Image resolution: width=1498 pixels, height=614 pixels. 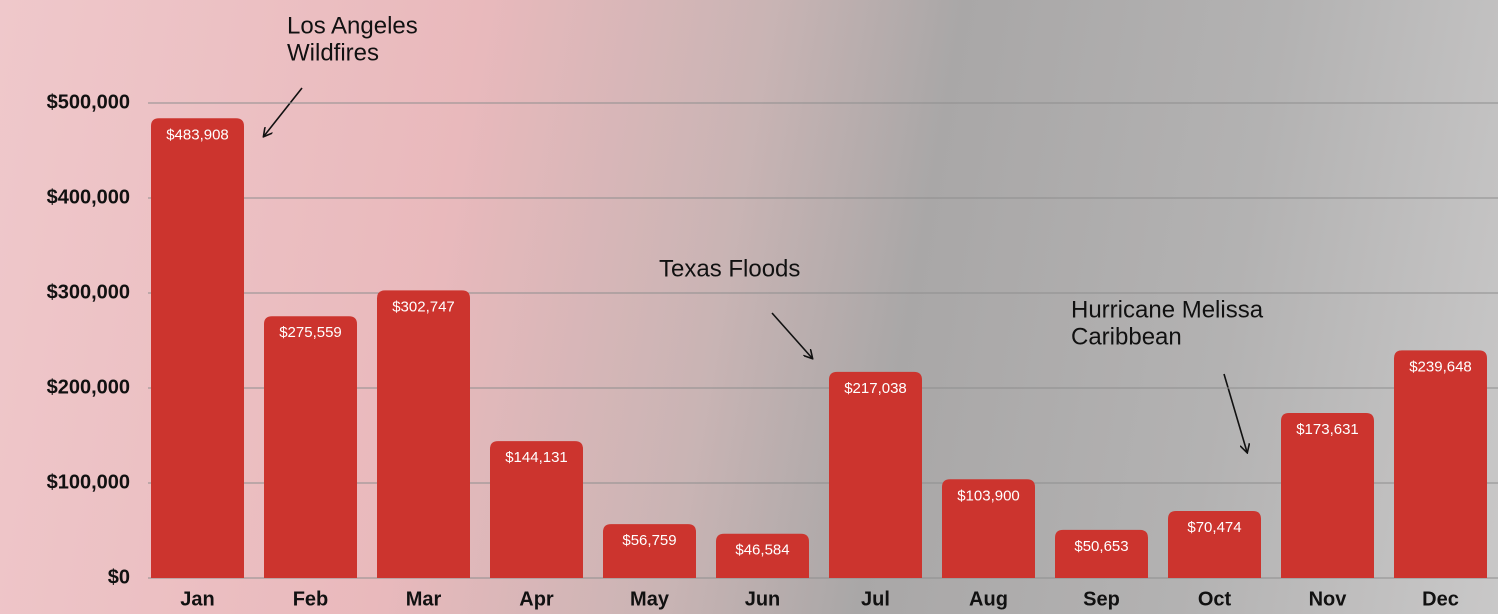 What do you see at coordinates (875, 388) in the screenshot?
I see `value-label: $217,038` at bounding box center [875, 388].